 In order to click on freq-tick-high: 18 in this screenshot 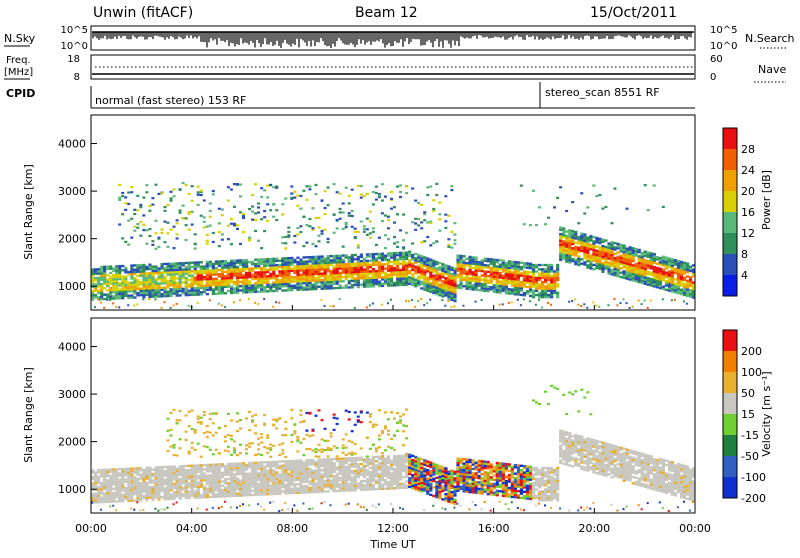, I will do `click(73, 59)`.